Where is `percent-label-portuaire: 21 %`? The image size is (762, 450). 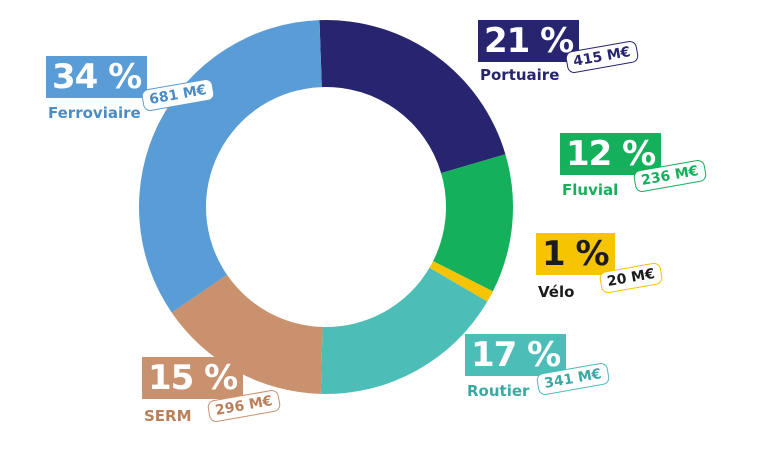
percent-label-portuaire: 21 % is located at coordinates (529, 41).